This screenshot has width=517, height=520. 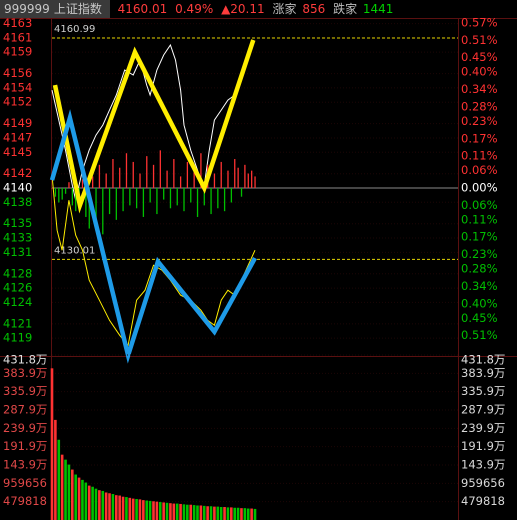 I want to click on up-count: 856, so click(x=314, y=9).